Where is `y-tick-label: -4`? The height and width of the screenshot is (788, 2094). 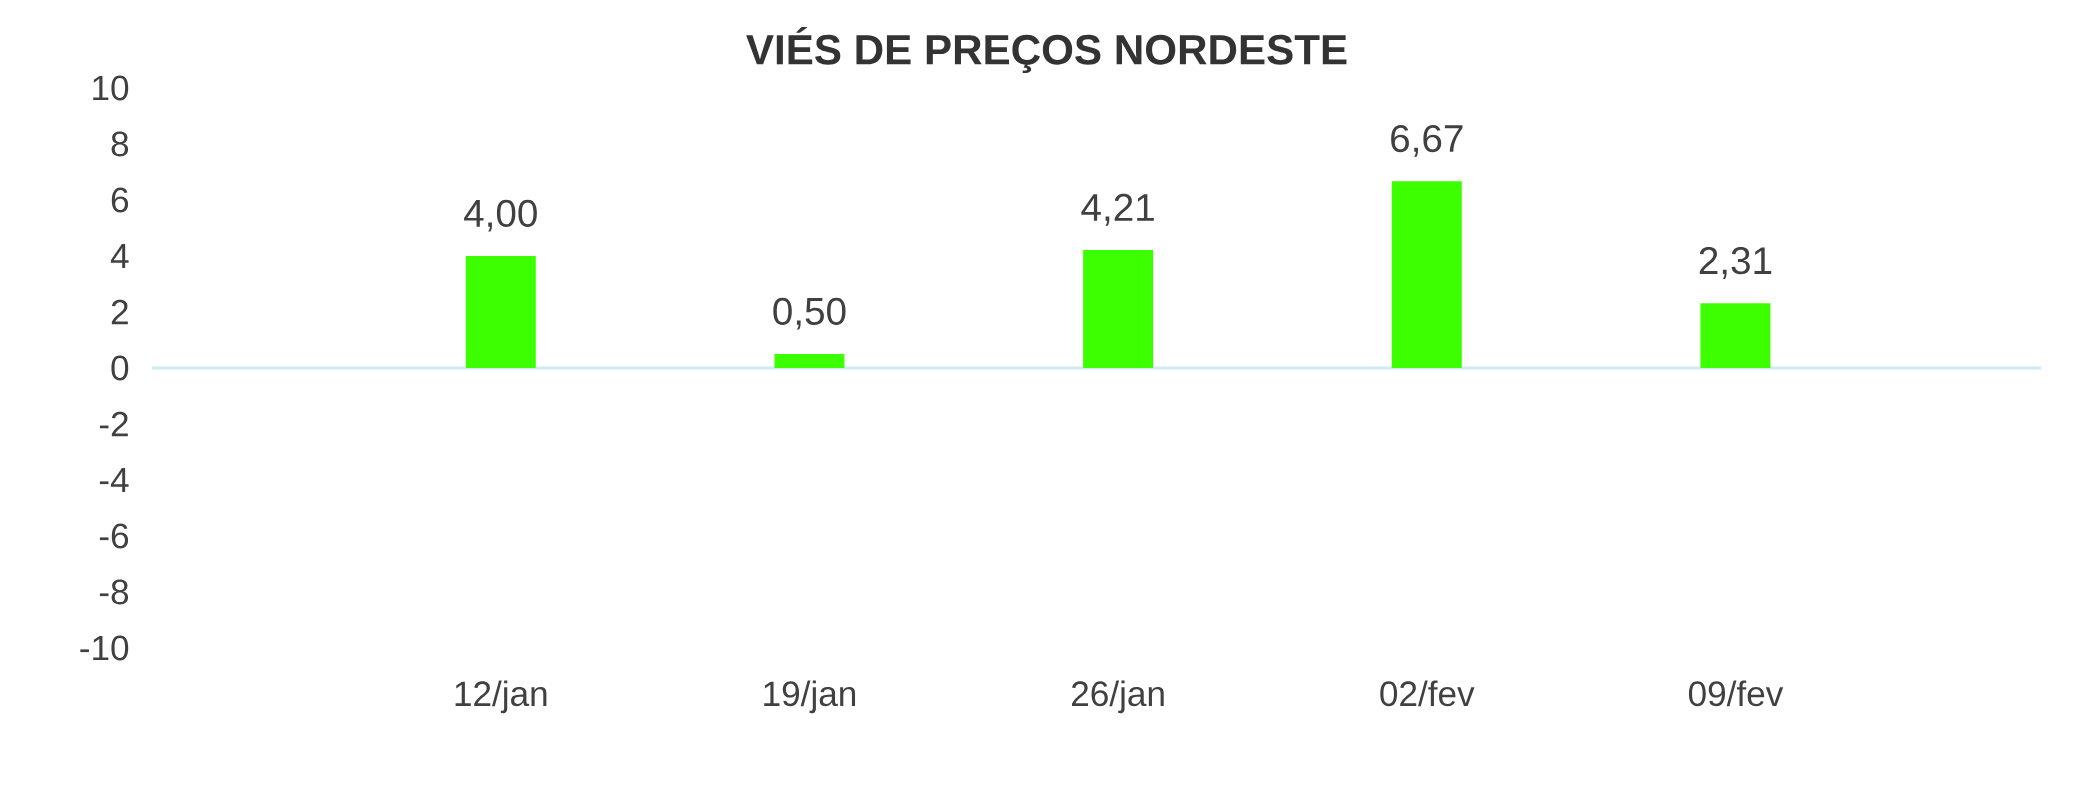
y-tick-label: -4 is located at coordinates (114, 480).